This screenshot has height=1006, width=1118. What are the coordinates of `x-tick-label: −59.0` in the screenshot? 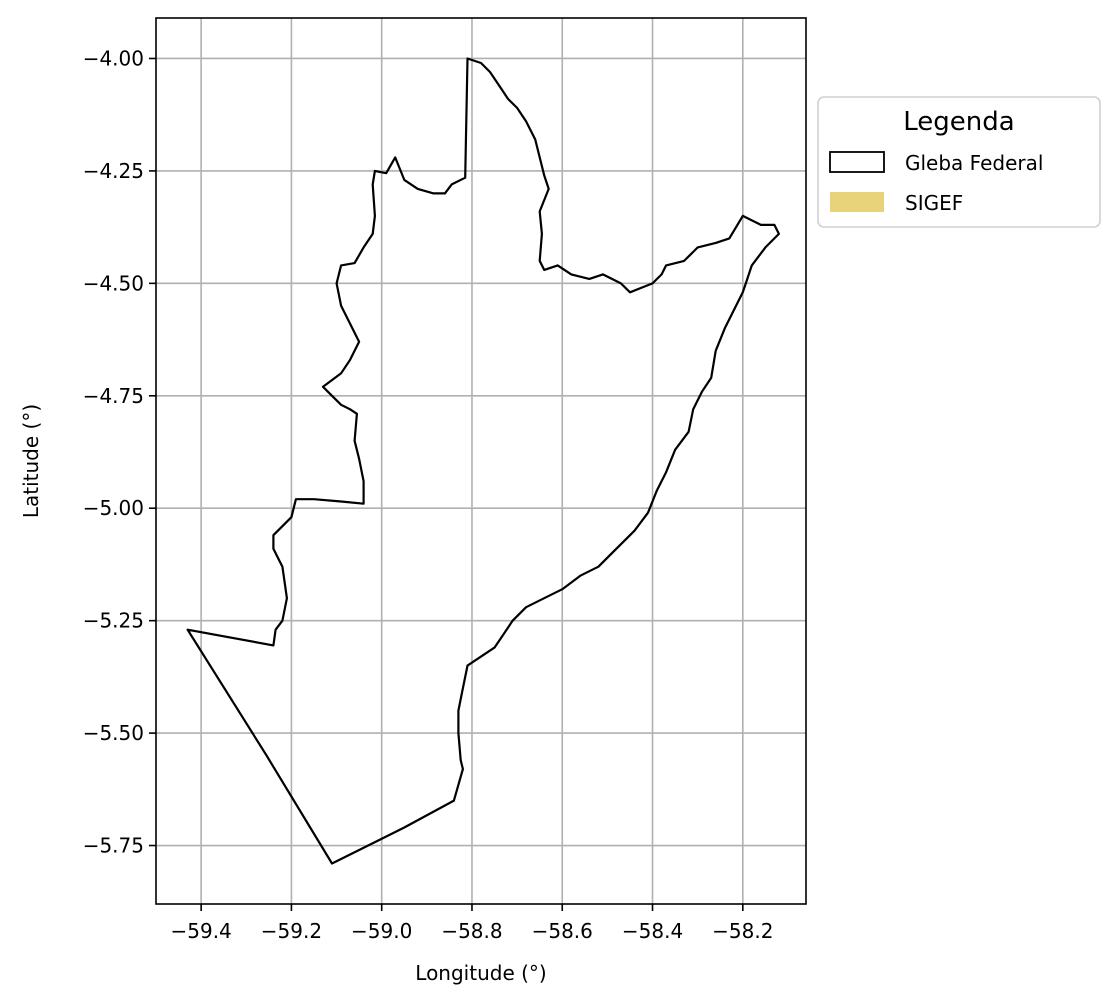 It's located at (381, 931).